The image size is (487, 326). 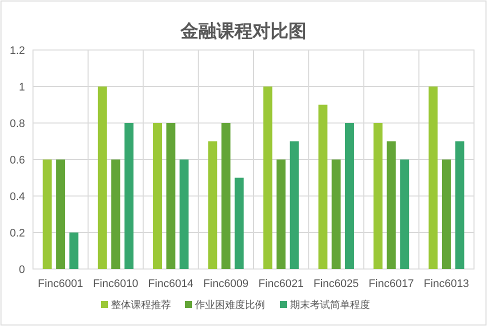 What do you see at coordinates (281, 284) in the screenshot?
I see `x-tick-label: Finc6021` at bounding box center [281, 284].